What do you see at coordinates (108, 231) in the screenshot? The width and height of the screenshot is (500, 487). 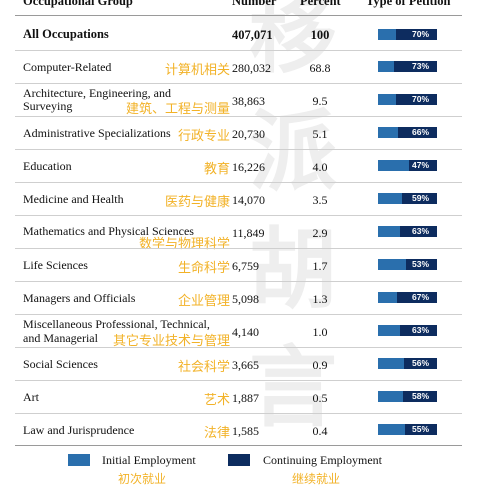 I see `occupation-label: Mathematics and Physical Sciences` at bounding box center [108, 231].